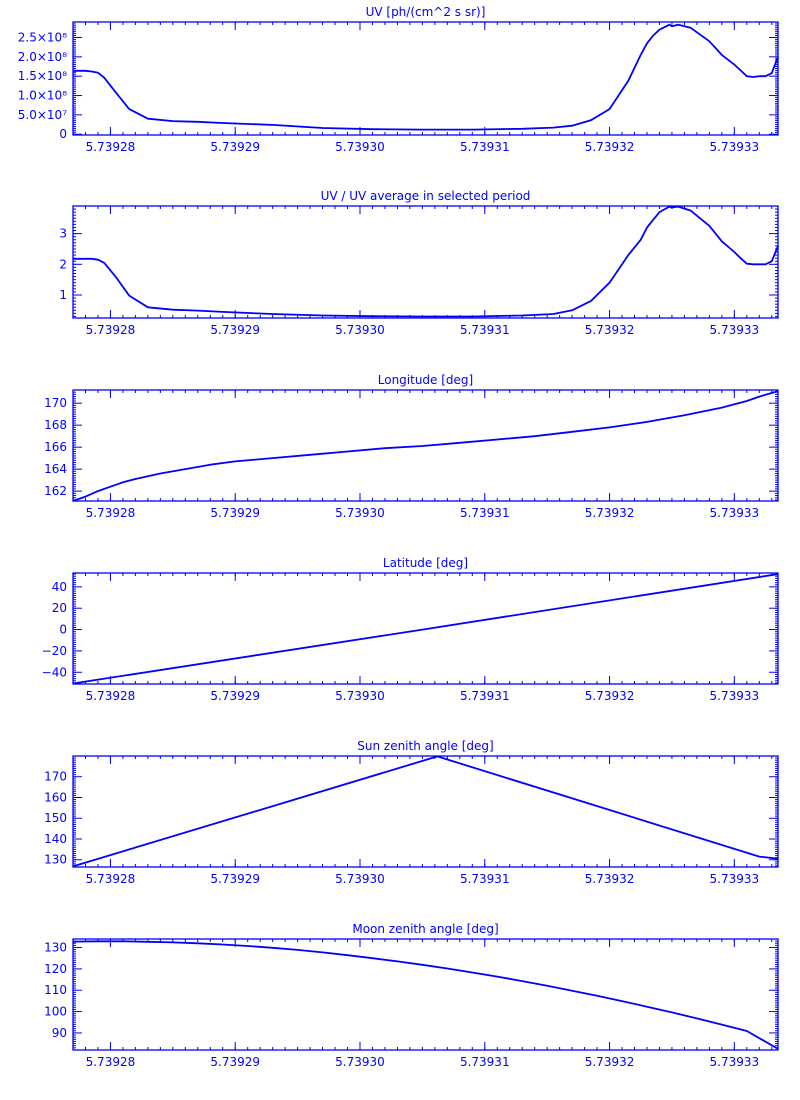 This screenshot has height=1100, width=800. Describe the element at coordinates (55, 469) in the screenshot. I see `y-tick-label: 164` at that location.